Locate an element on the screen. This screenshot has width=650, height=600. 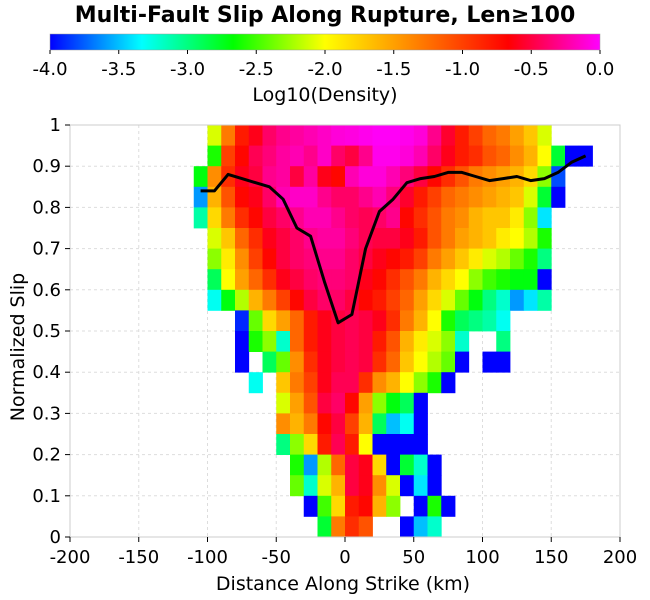
colorbar-tick-label: -3.5 is located at coordinates (118, 69).